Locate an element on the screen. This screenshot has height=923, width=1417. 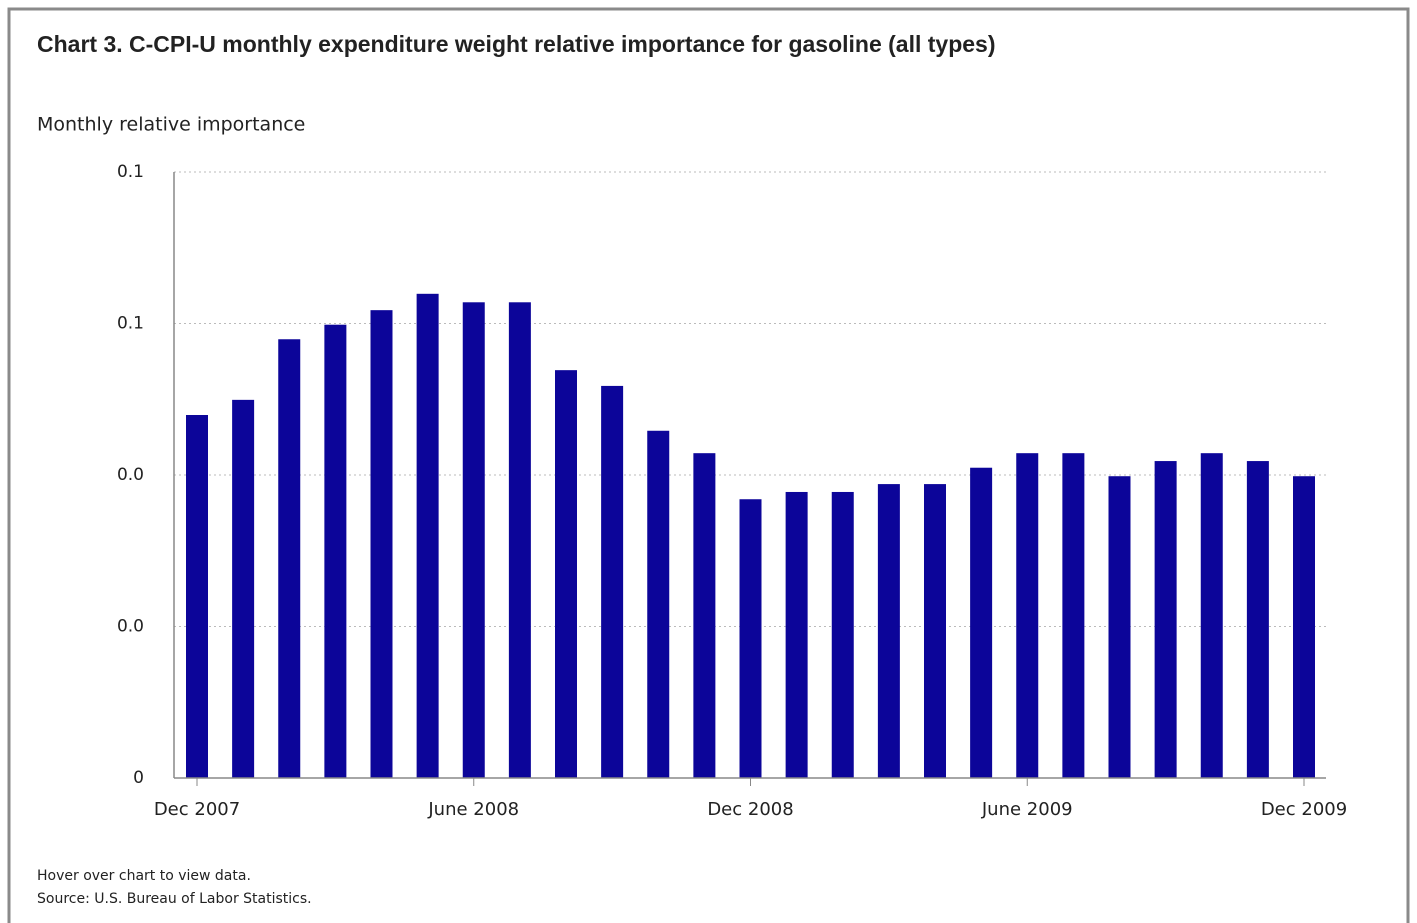
x-tick-label: Dec 2009 is located at coordinates (1304, 809).